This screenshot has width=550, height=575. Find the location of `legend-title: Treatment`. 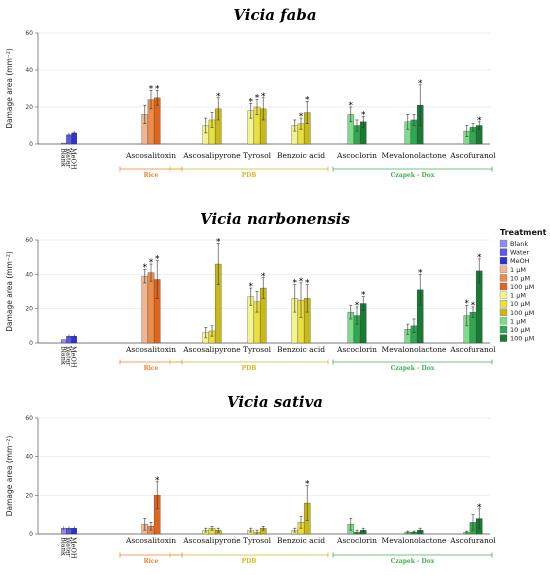

legend-title: Treatment is located at coordinates (523, 232).